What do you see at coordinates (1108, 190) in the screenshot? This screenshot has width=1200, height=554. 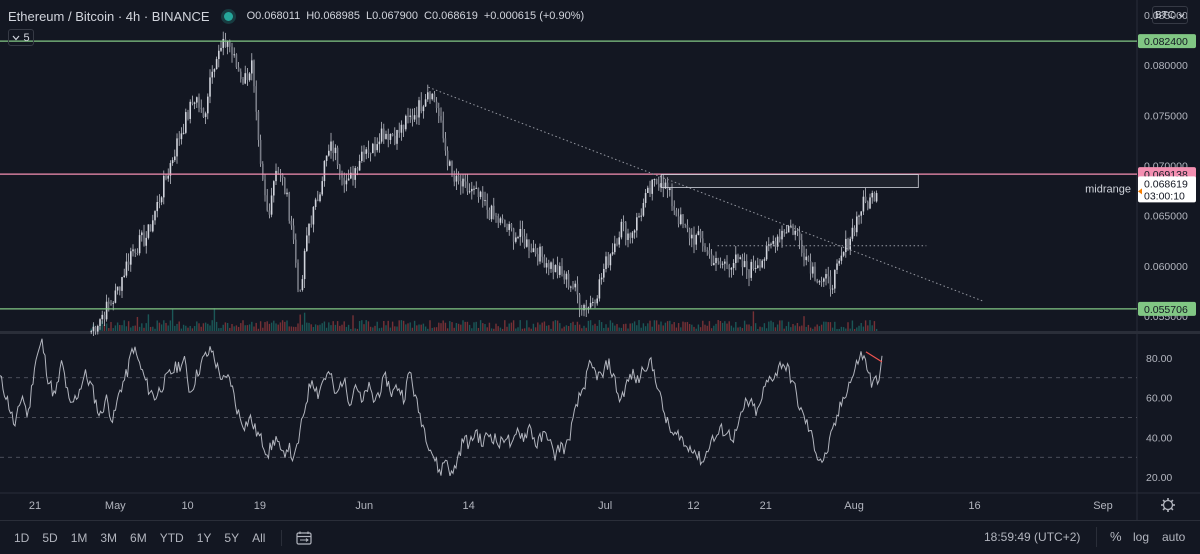 I see `midrange-label: midrange` at bounding box center [1108, 190].